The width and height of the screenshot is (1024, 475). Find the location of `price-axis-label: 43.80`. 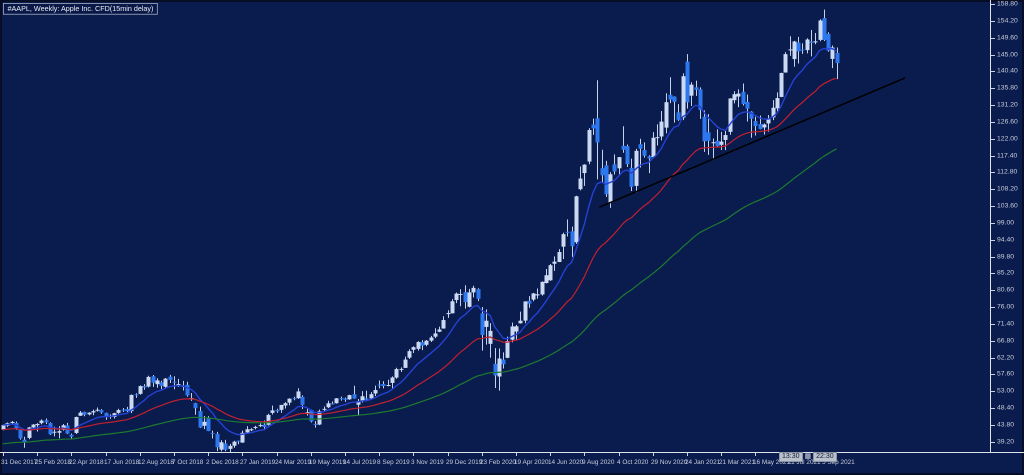

price-axis-label: 43.80 is located at coordinates (1006, 424).